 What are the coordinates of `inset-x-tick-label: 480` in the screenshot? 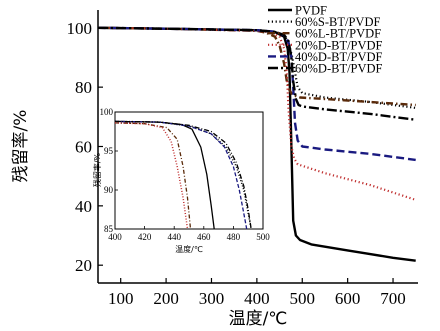 It's located at (234, 237).